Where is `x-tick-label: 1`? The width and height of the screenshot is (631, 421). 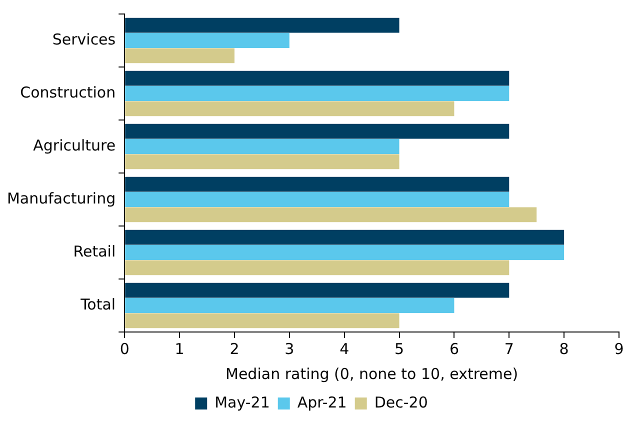
x-tick-label: 1 is located at coordinates (179, 349).